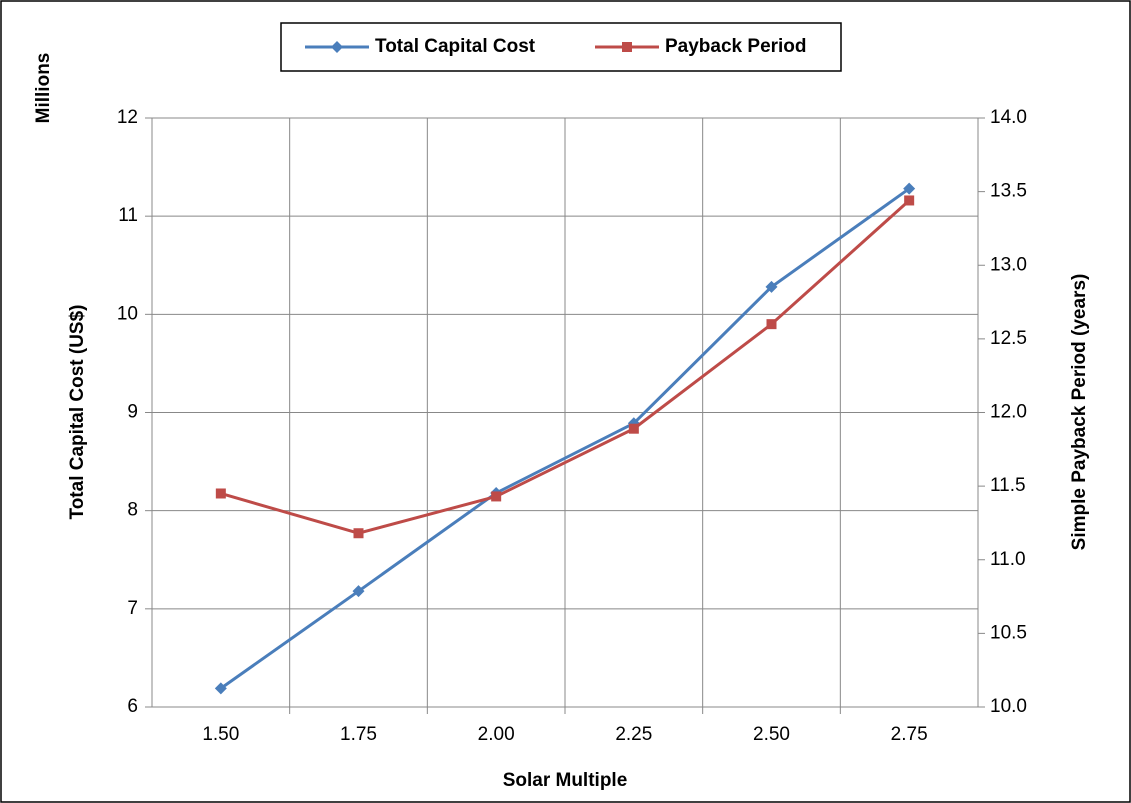  I want to click on y2-tick-label: 10.0, so click(1008, 706).